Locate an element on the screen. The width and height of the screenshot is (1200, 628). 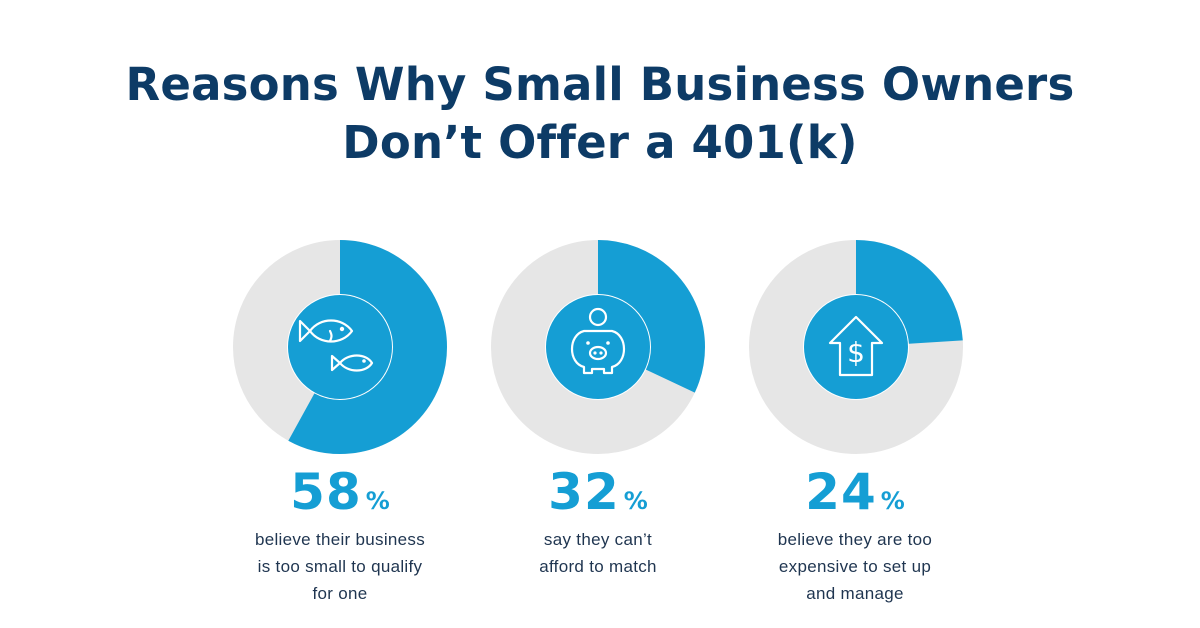
stat-value: 58 is located at coordinates (326, 492).